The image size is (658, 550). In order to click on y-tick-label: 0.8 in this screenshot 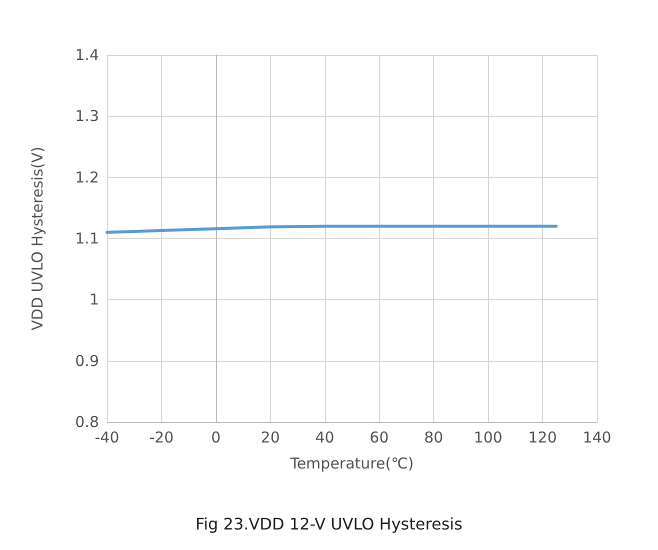, I will do `click(87, 422)`.